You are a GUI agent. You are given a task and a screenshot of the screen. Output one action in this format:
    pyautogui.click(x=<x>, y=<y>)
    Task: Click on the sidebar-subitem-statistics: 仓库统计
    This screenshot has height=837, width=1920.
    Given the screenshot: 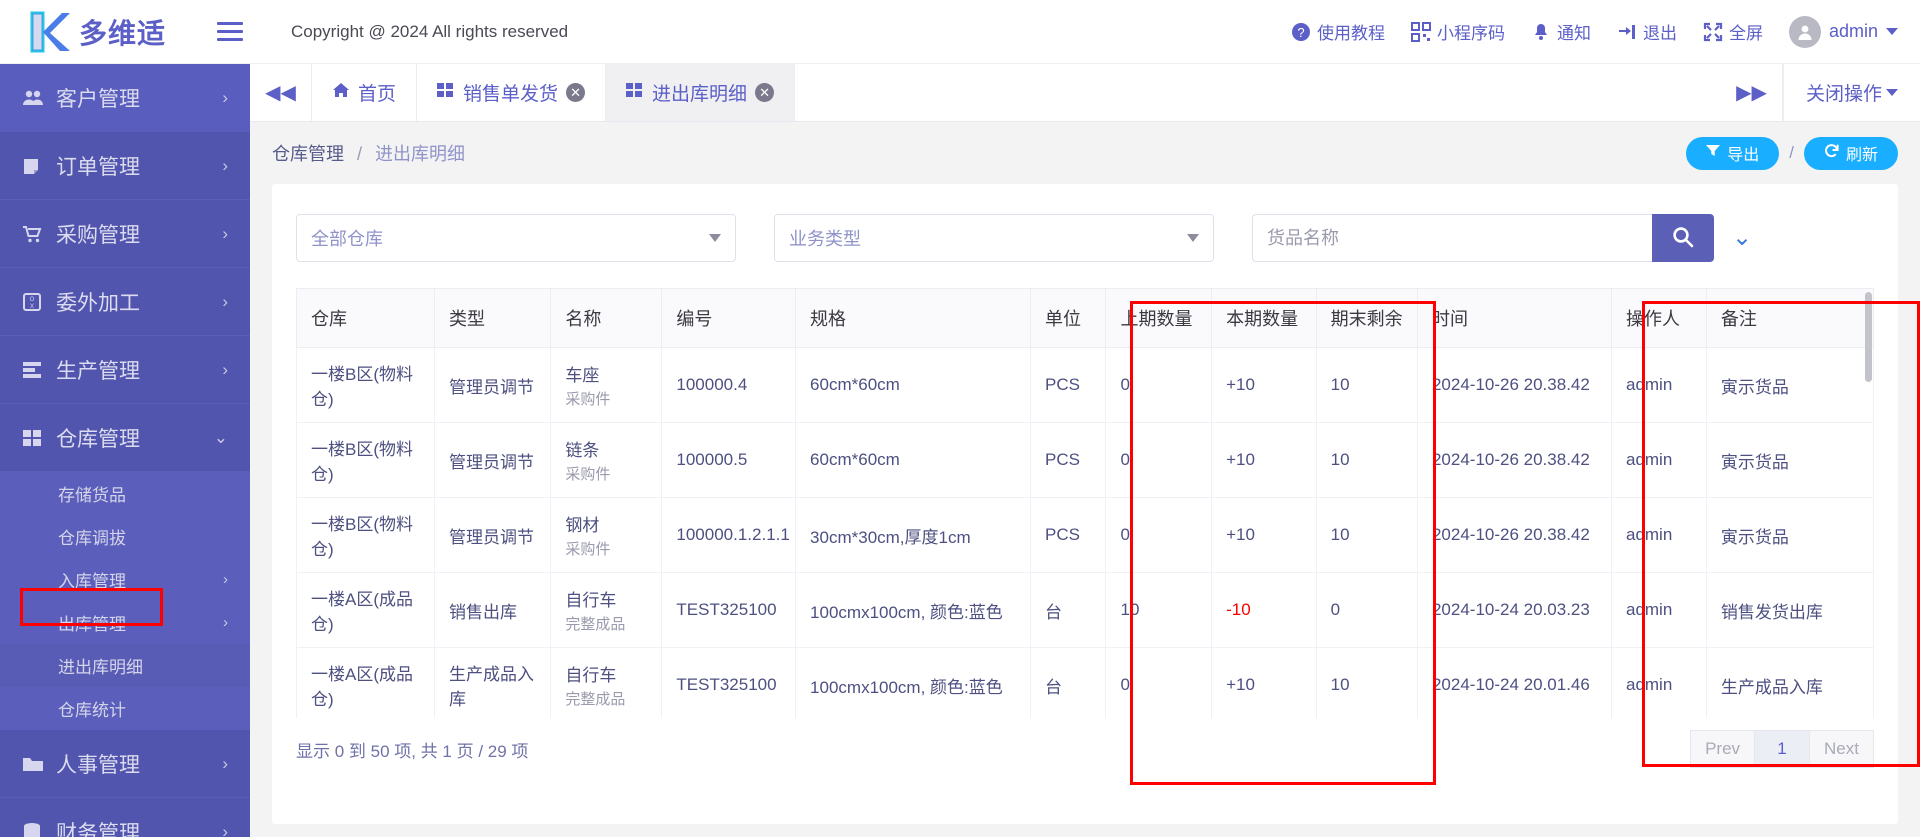 What is the action you would take?
    pyautogui.click(x=125, y=708)
    